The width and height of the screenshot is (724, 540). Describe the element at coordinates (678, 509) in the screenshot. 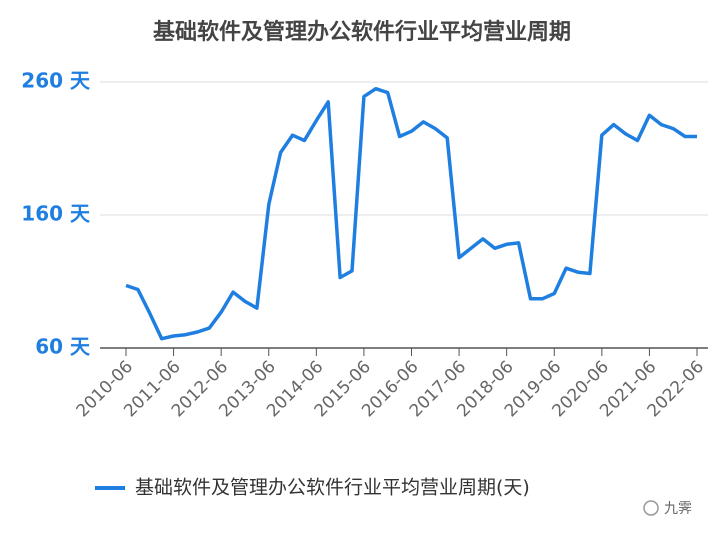

I see `watermark: 九霁` at that location.